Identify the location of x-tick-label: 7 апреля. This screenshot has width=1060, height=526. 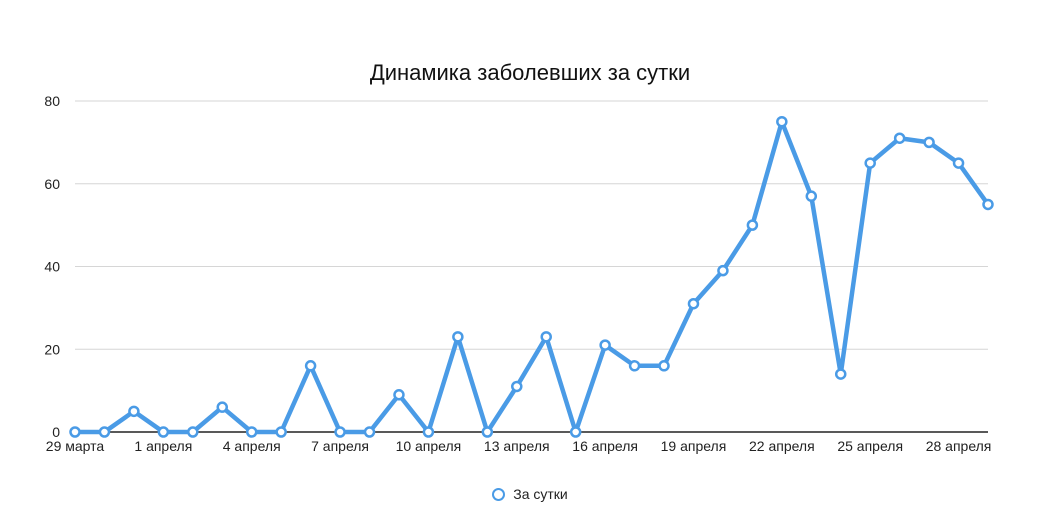
(340, 446).